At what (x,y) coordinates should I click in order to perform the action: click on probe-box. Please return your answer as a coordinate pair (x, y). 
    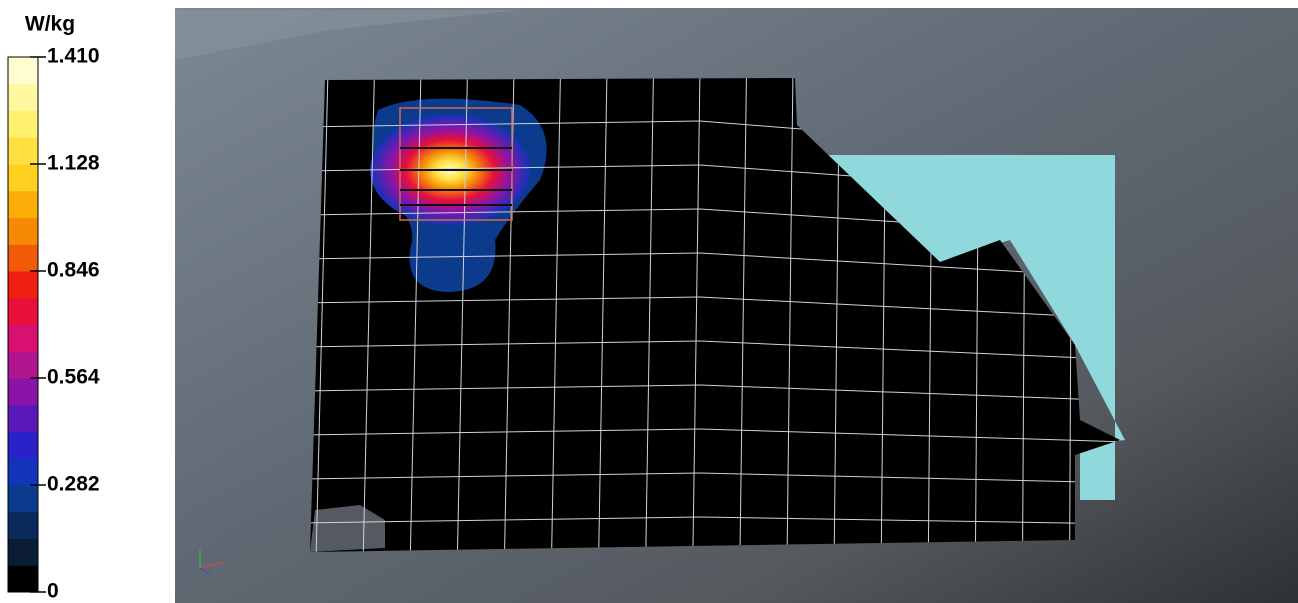
    Looking at the image, I should click on (456, 164).